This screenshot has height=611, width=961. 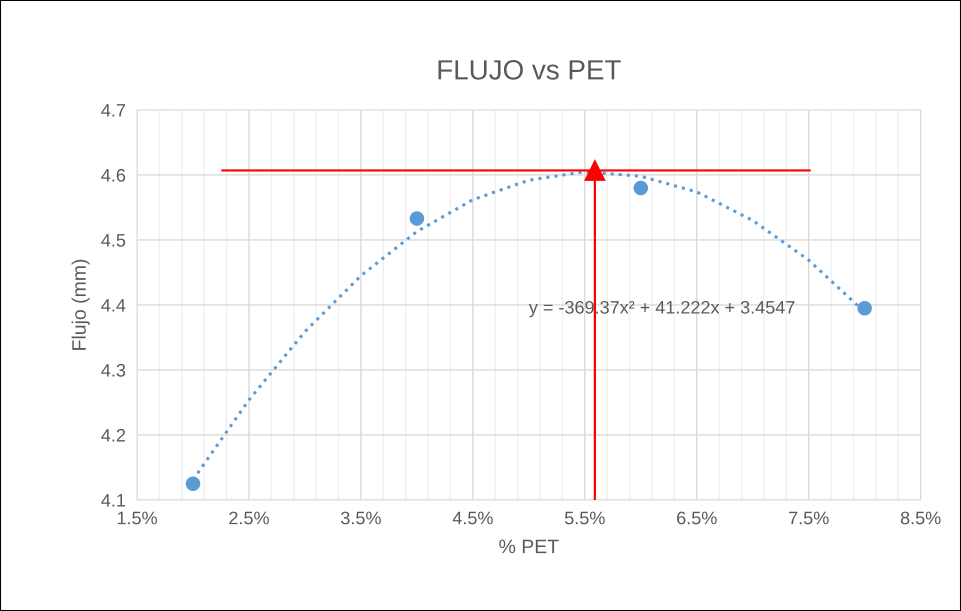 I want to click on y-tick-label: 4.1, so click(x=113, y=500).